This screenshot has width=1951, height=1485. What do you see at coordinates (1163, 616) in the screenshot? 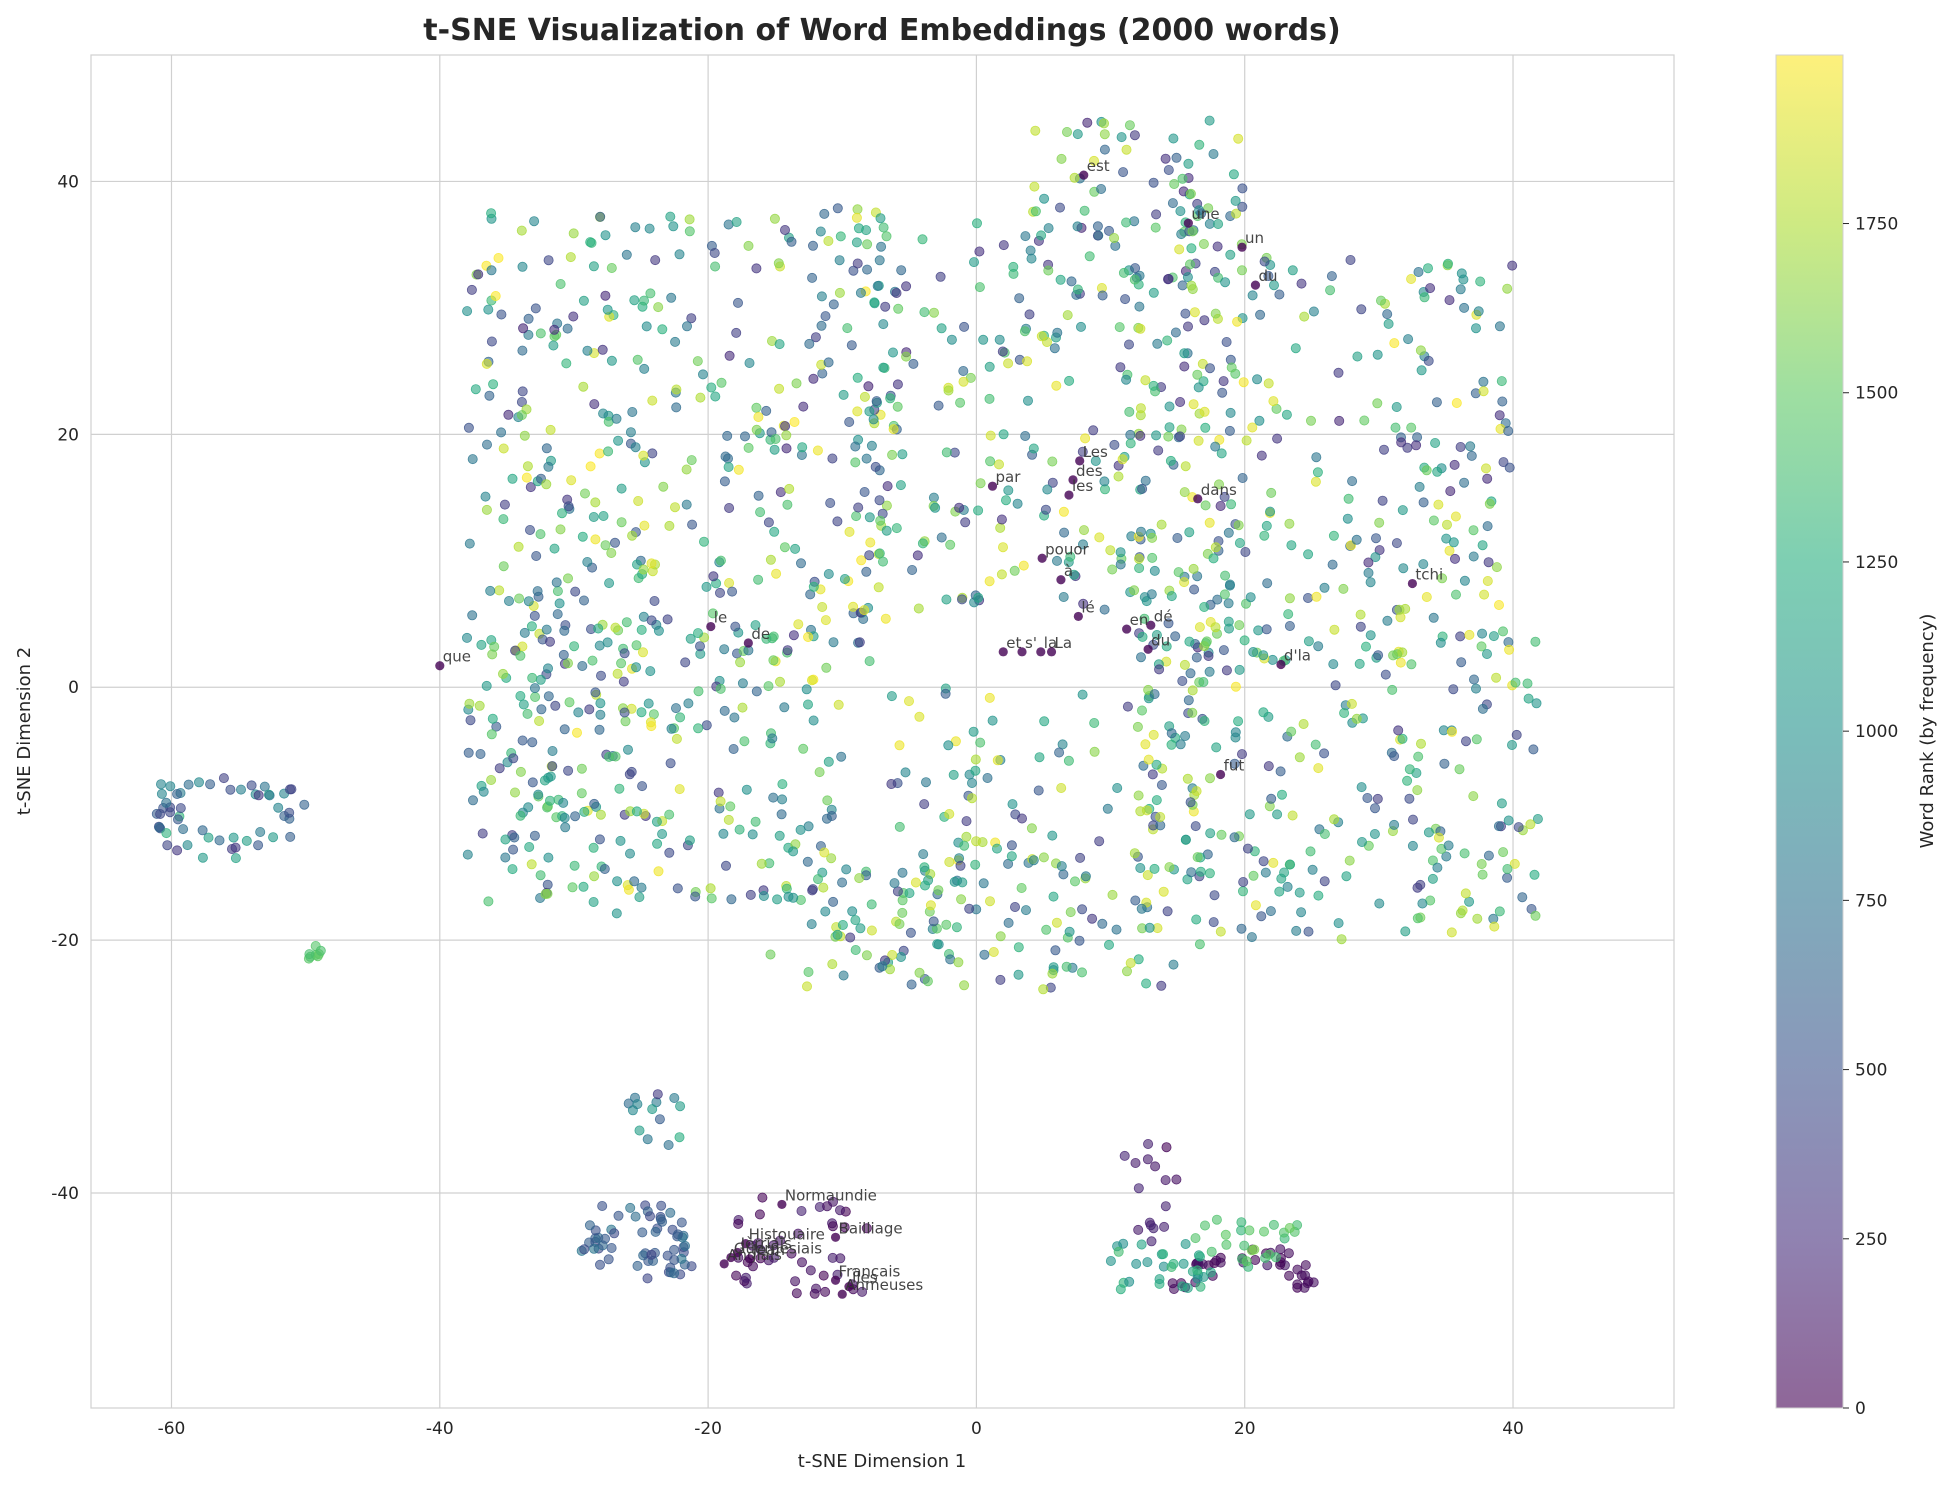
I see `word-label: dé` at bounding box center [1163, 616].